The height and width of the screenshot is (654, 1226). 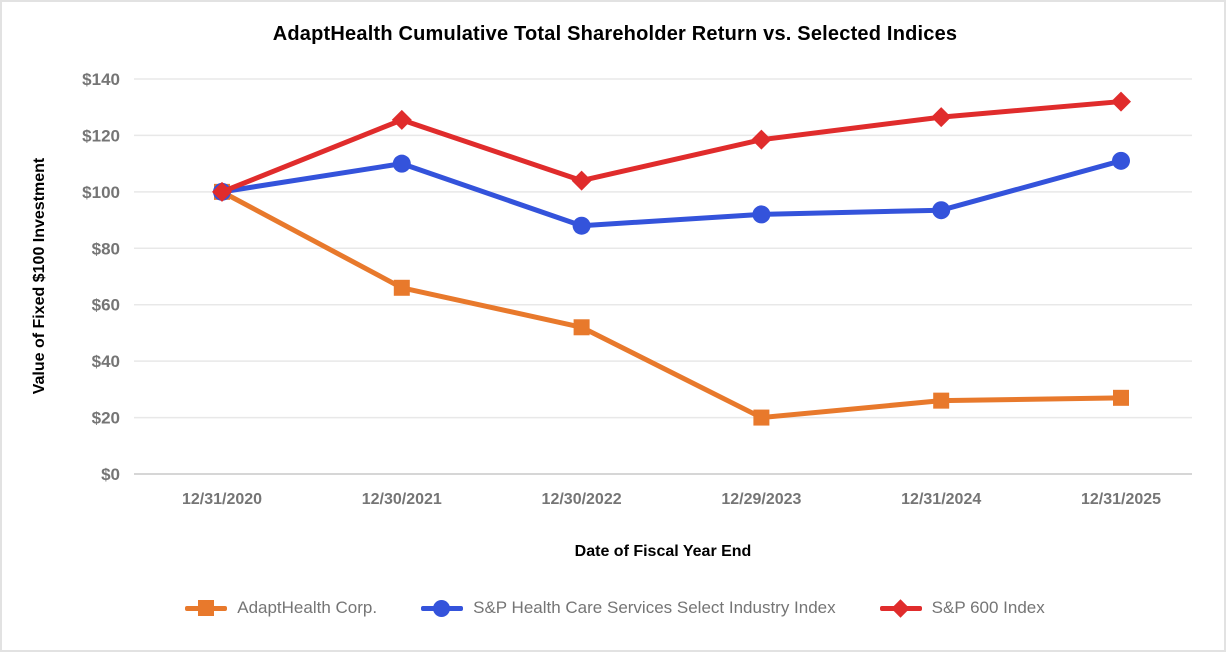 What do you see at coordinates (110, 474) in the screenshot?
I see `y-tick-label: $0` at bounding box center [110, 474].